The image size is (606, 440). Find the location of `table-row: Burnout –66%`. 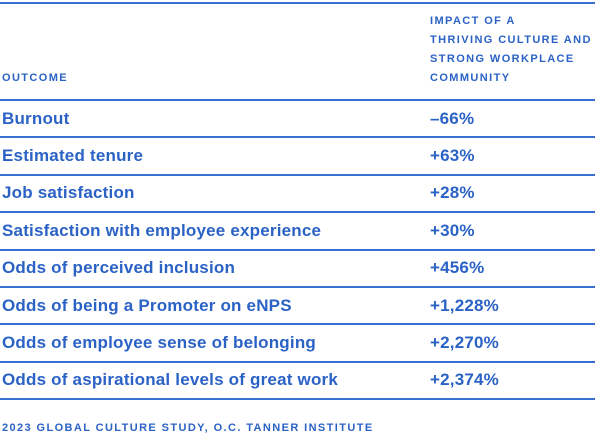

table-row: Burnout –66% is located at coordinates (297, 120).